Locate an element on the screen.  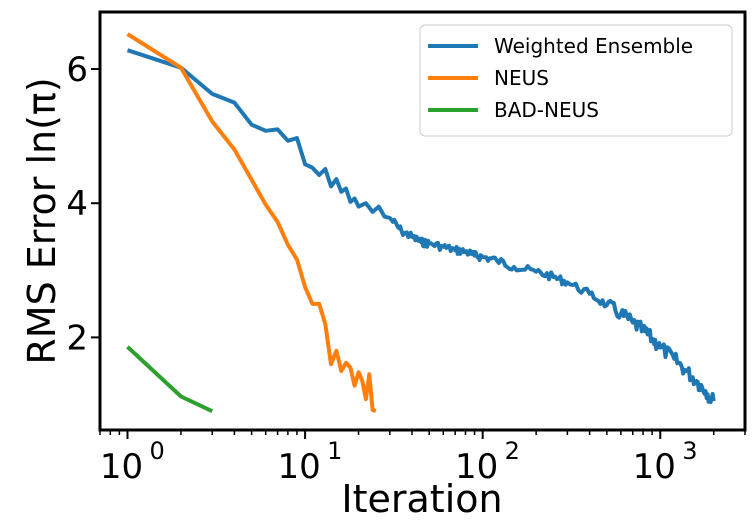
y-tick-label: 6 is located at coordinates (77, 70).